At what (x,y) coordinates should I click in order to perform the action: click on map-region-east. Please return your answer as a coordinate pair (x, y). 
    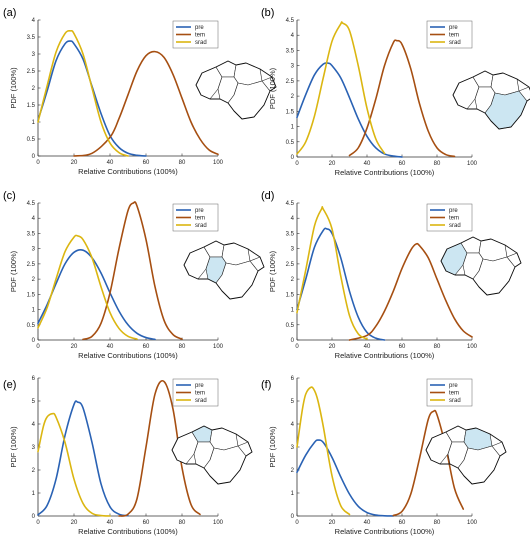
    Looking at the image, I should click on (524, 94).